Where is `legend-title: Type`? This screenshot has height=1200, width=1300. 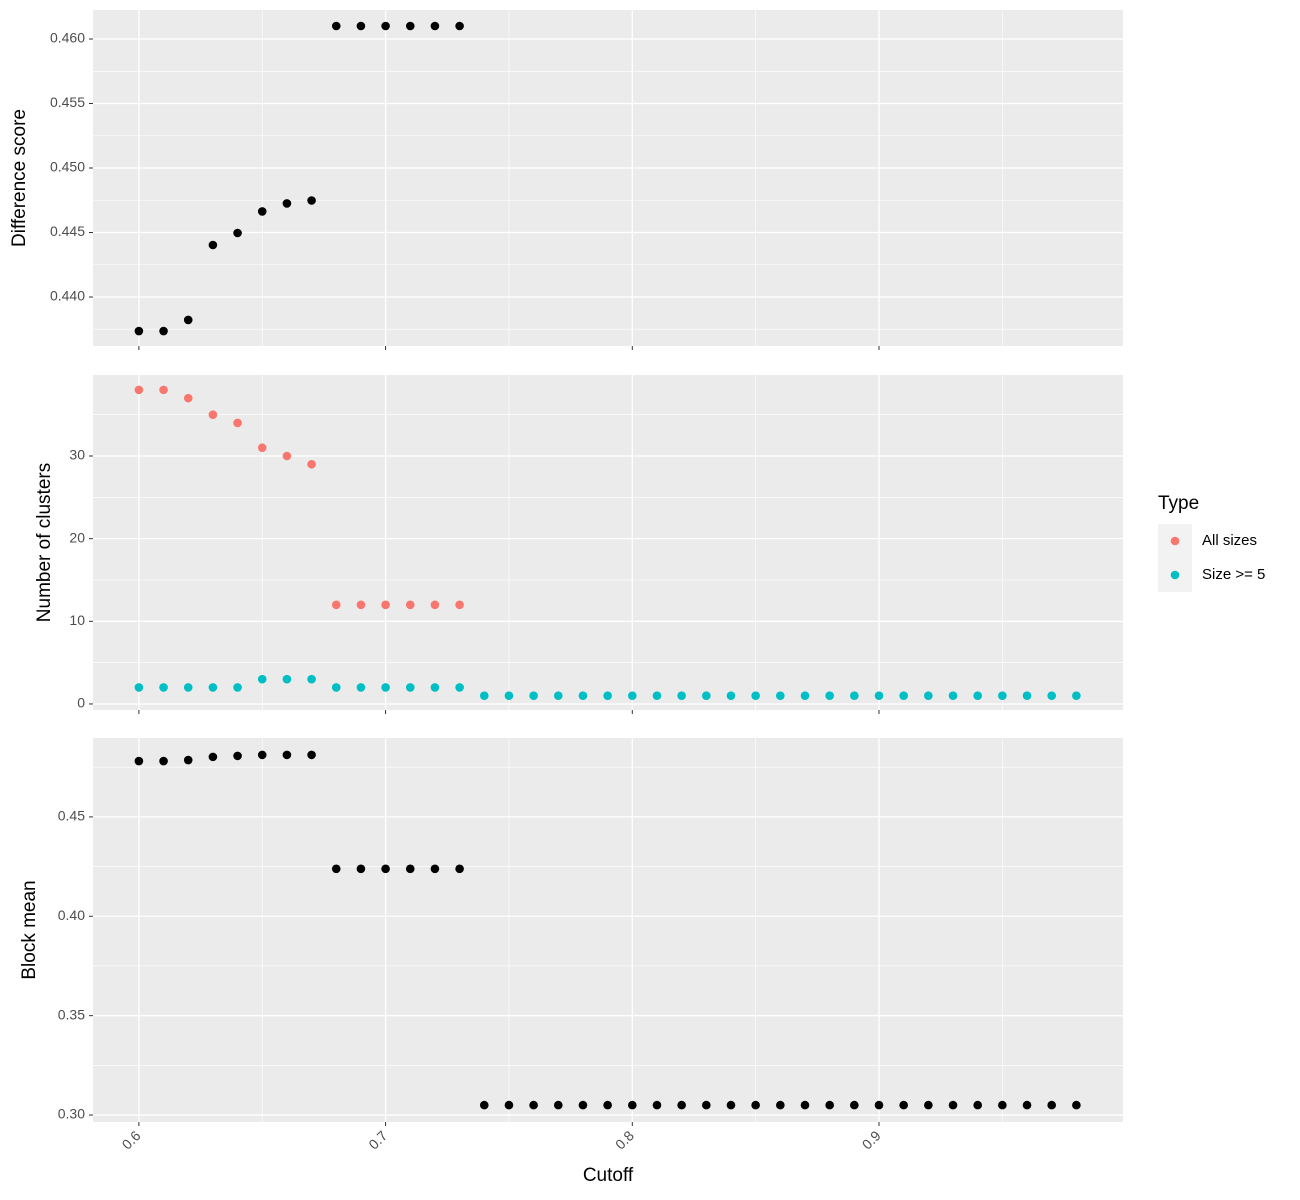
legend-title: Type is located at coordinates (1178, 503).